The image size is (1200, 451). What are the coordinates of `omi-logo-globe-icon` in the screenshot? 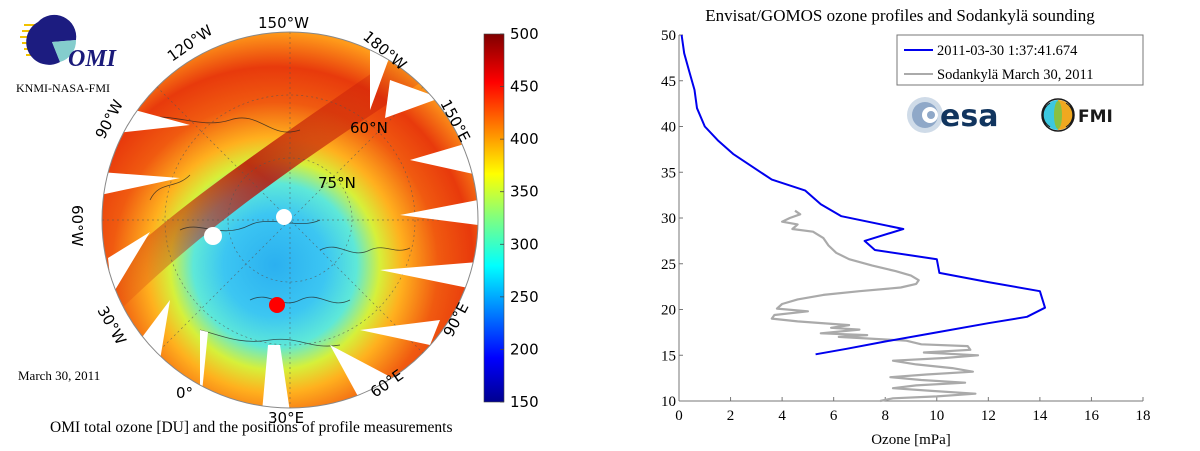 It's located at (51, 39).